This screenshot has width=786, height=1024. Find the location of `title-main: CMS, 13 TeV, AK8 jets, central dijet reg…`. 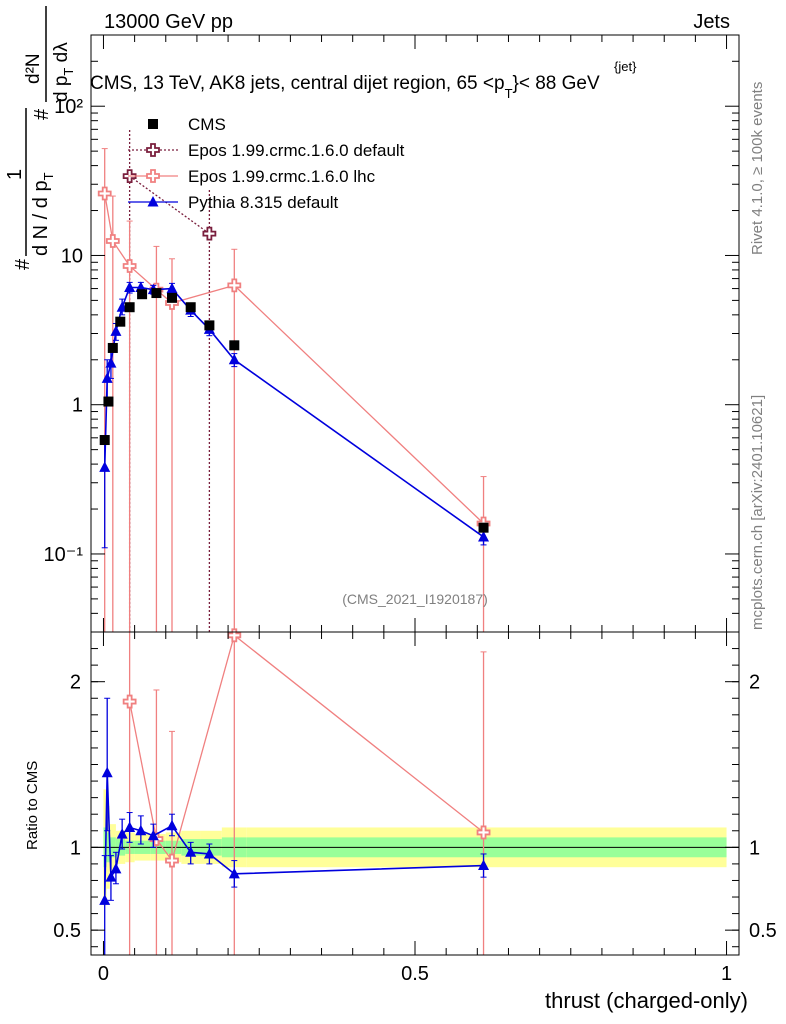

title-main: CMS, 13 TeV, AK8 jets, central dijet reg… is located at coordinates (297, 83).